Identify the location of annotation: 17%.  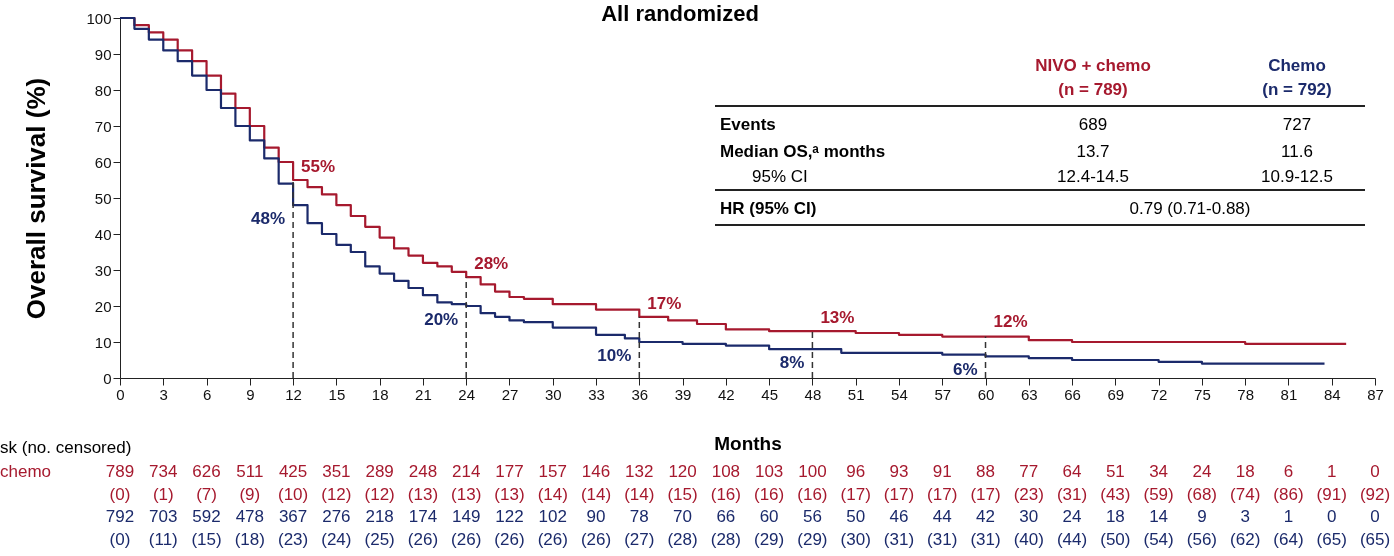
(664, 303).